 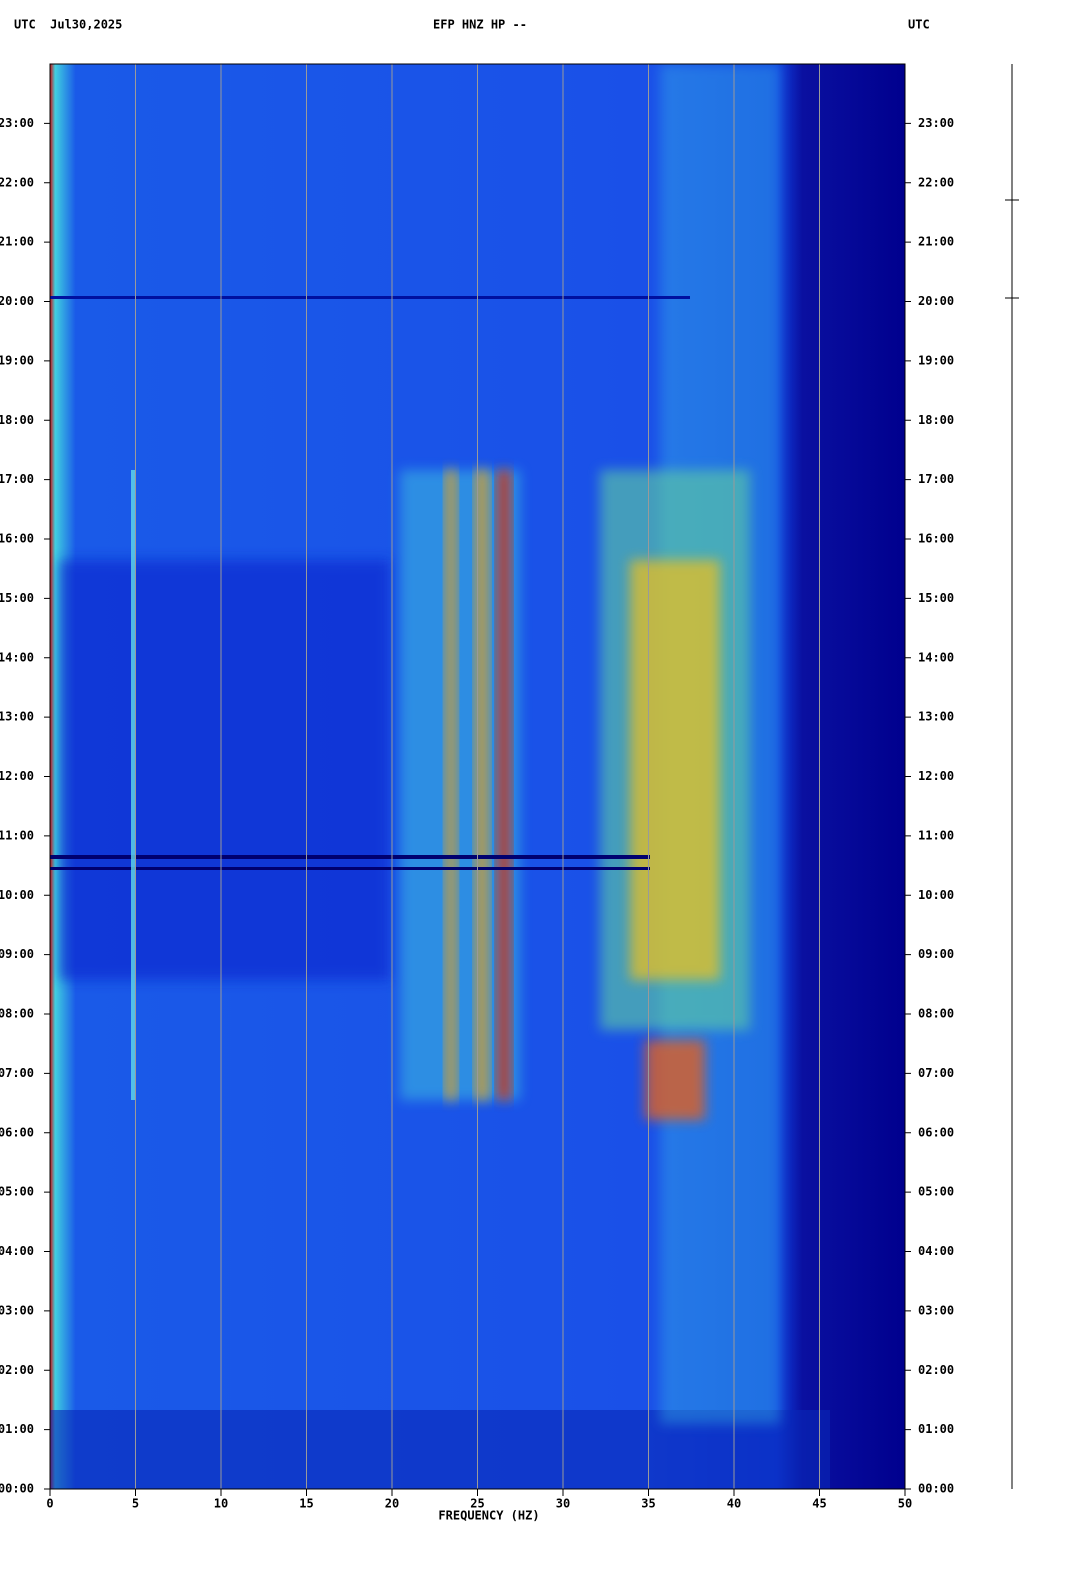 I want to click on x-tick-label: 20, so click(x=392, y=1504).